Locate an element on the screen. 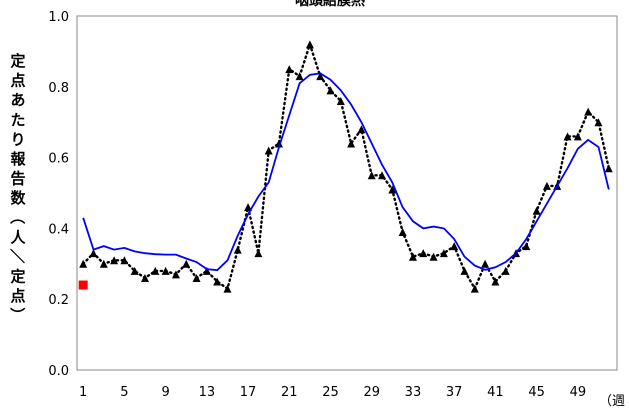 This screenshot has height=412, width=629. x-tick-label: 17 is located at coordinates (248, 392).